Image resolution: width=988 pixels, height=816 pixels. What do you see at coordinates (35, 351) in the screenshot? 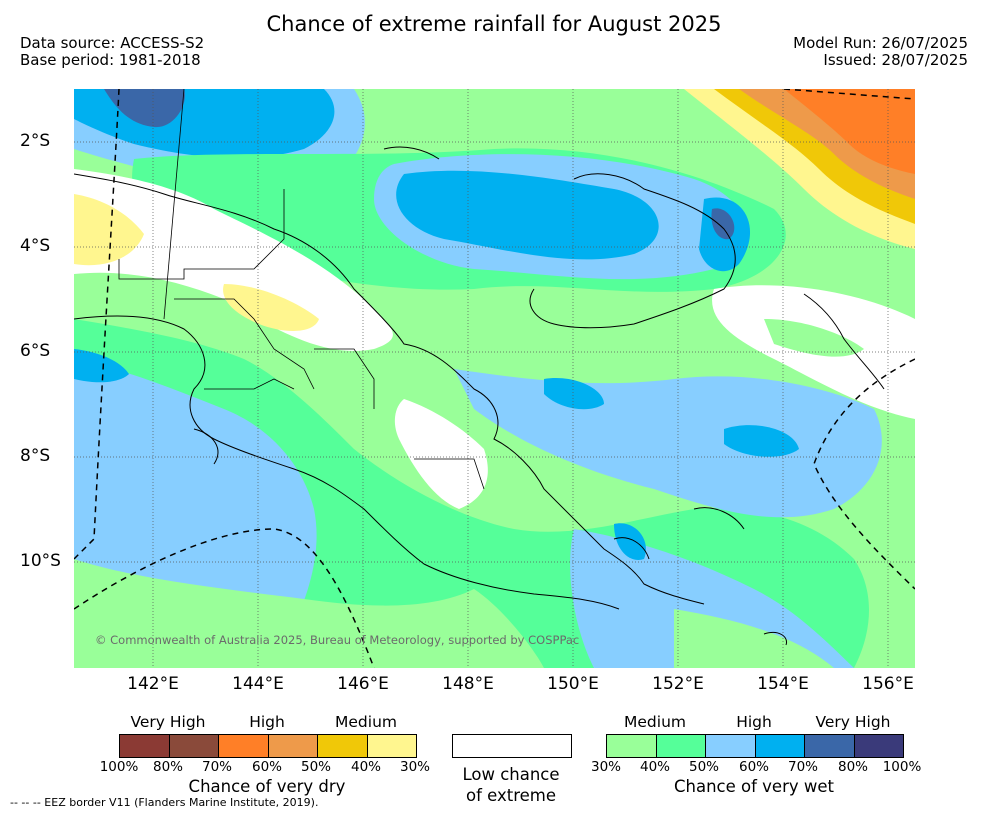
I see `lat-label: 6°S` at bounding box center [35, 351].